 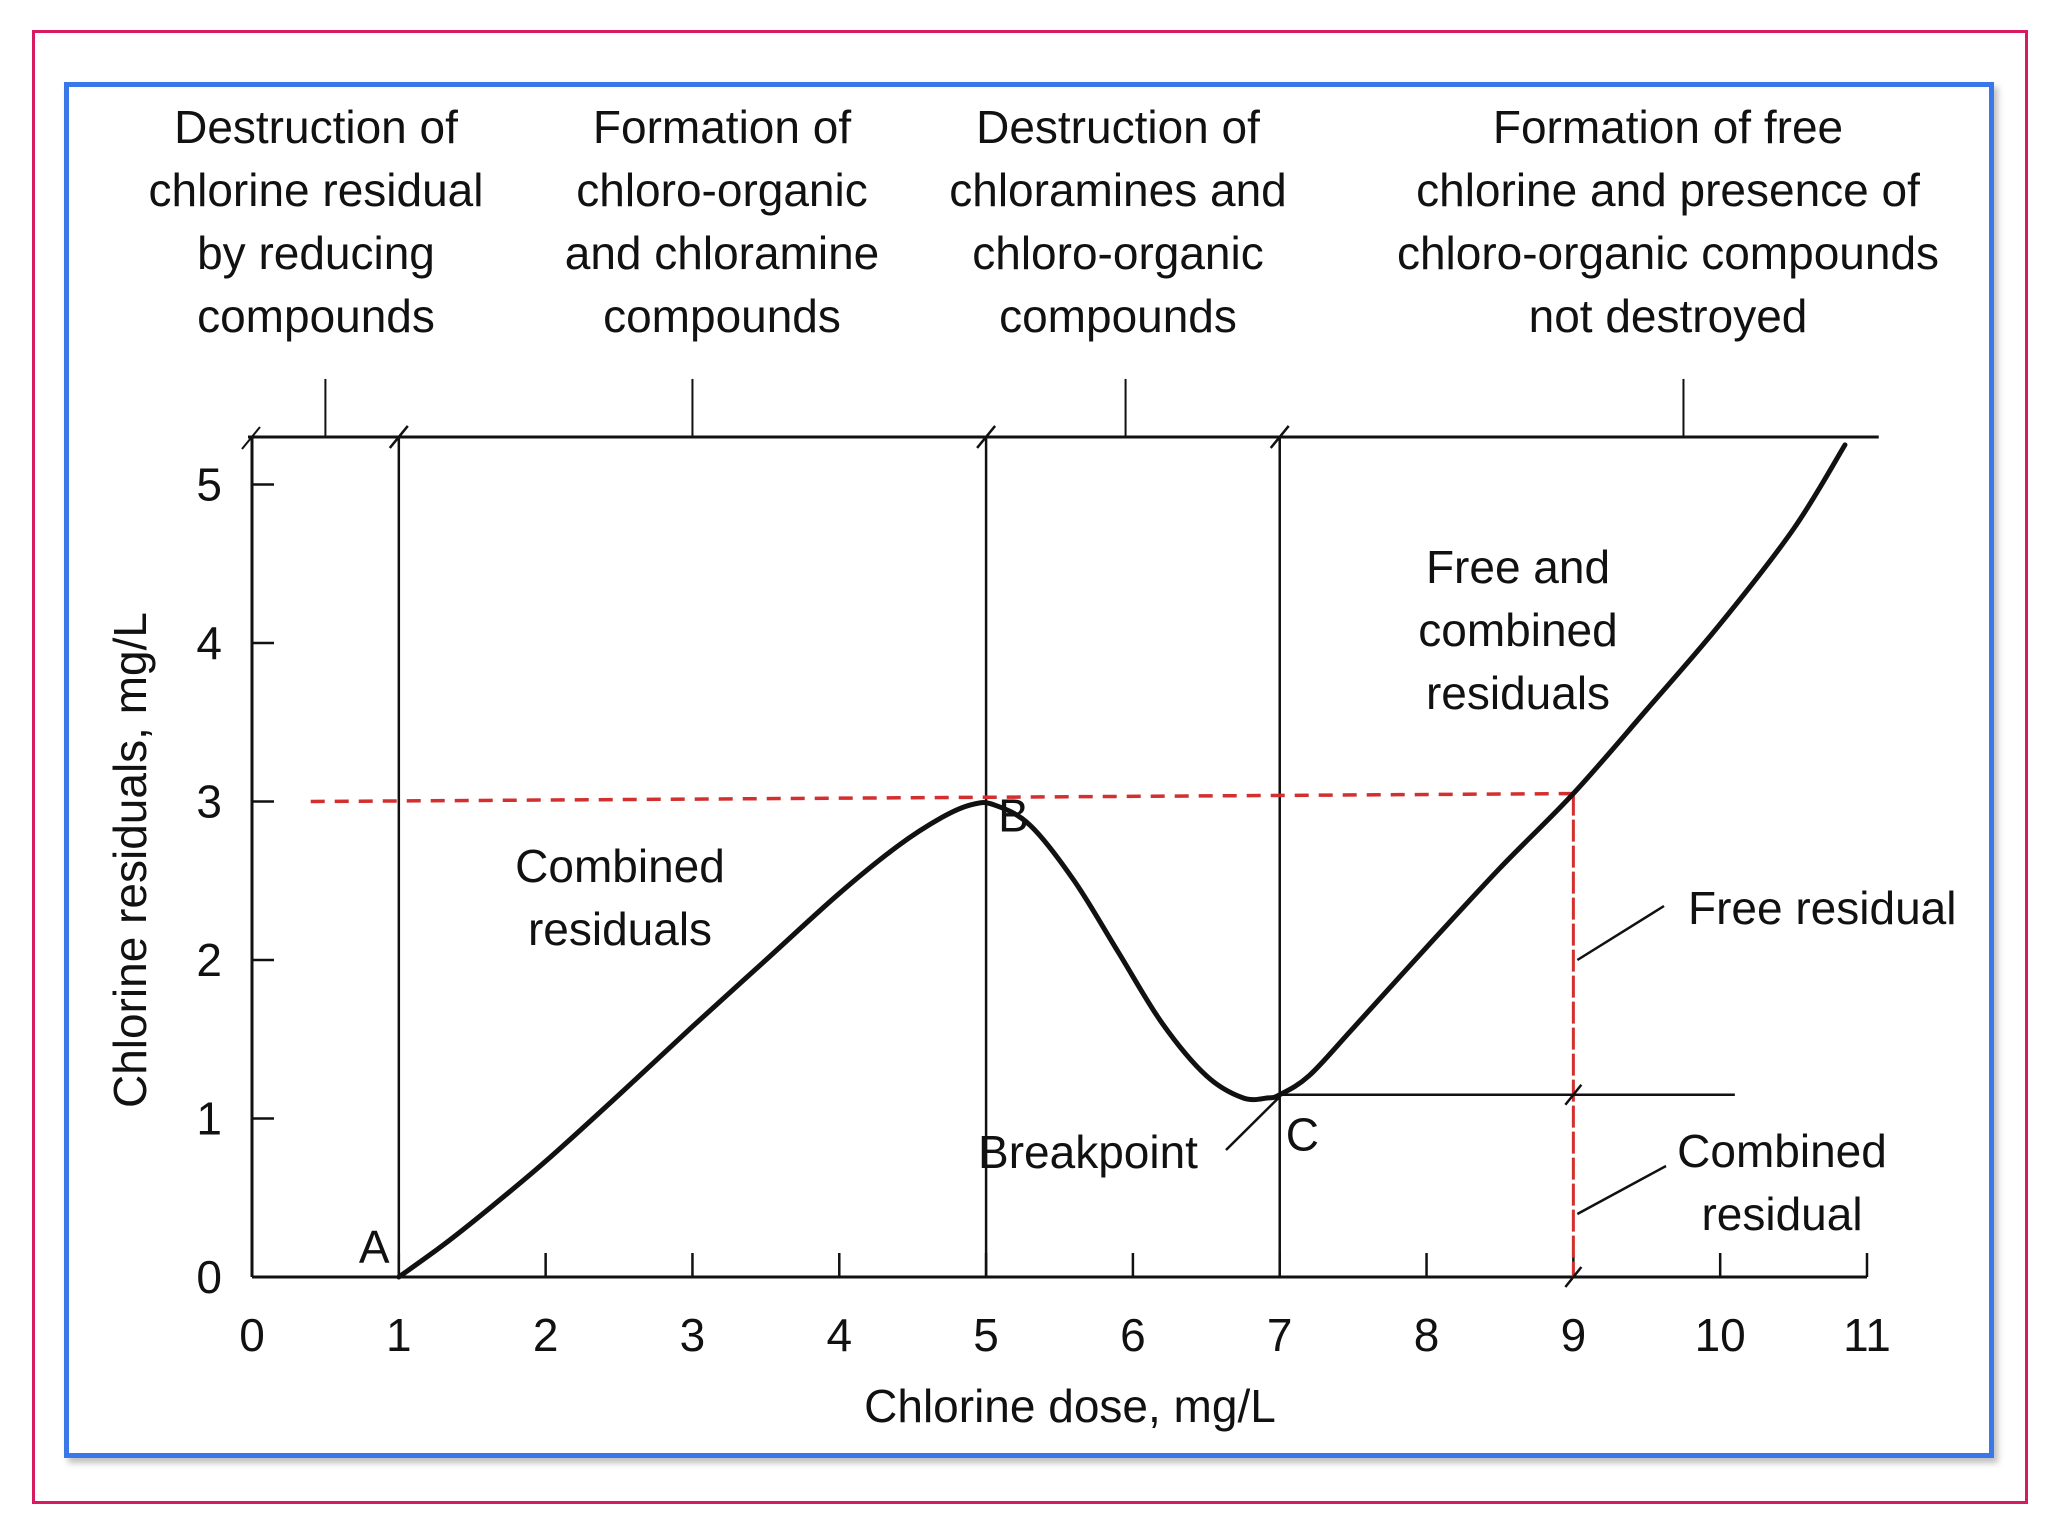 I want to click on free-and-combined-label: Free and, so click(x=1518, y=567).